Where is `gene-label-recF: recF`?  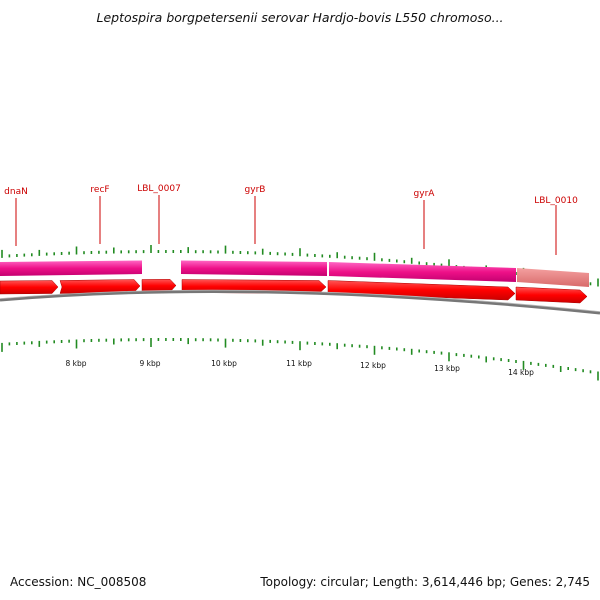 gene-label-recF: recF is located at coordinates (99, 190).